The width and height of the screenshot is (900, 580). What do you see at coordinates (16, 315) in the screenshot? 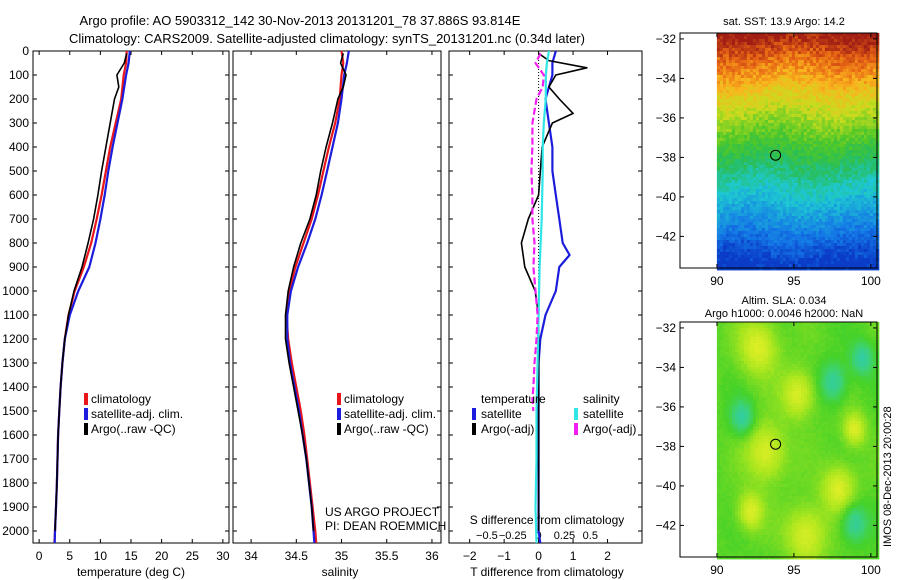
I see `depth-tick-label: 1100` at bounding box center [16, 315].